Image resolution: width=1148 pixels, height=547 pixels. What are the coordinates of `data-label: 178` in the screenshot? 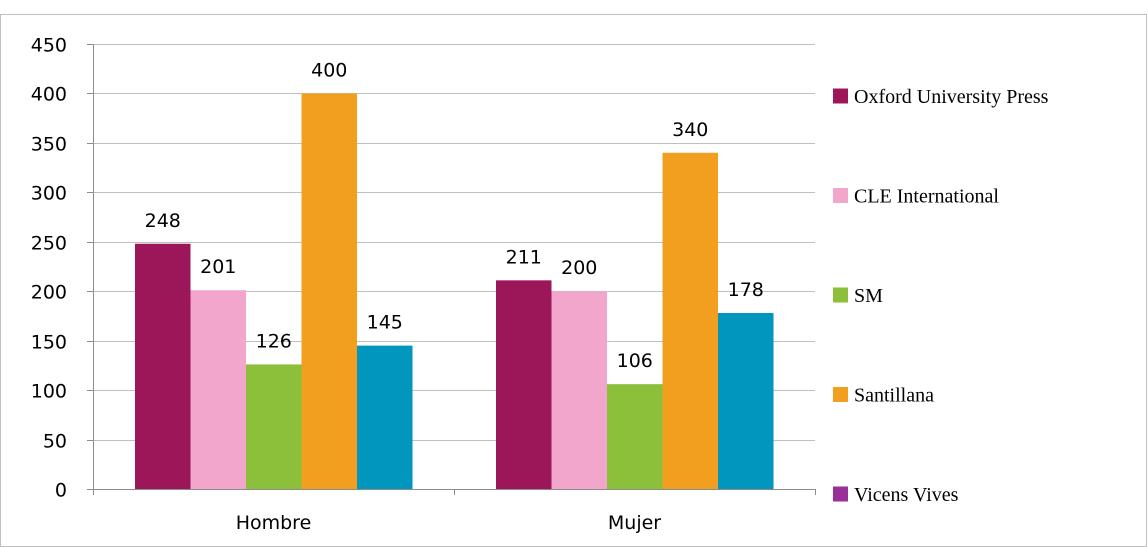 It's located at (746, 290).